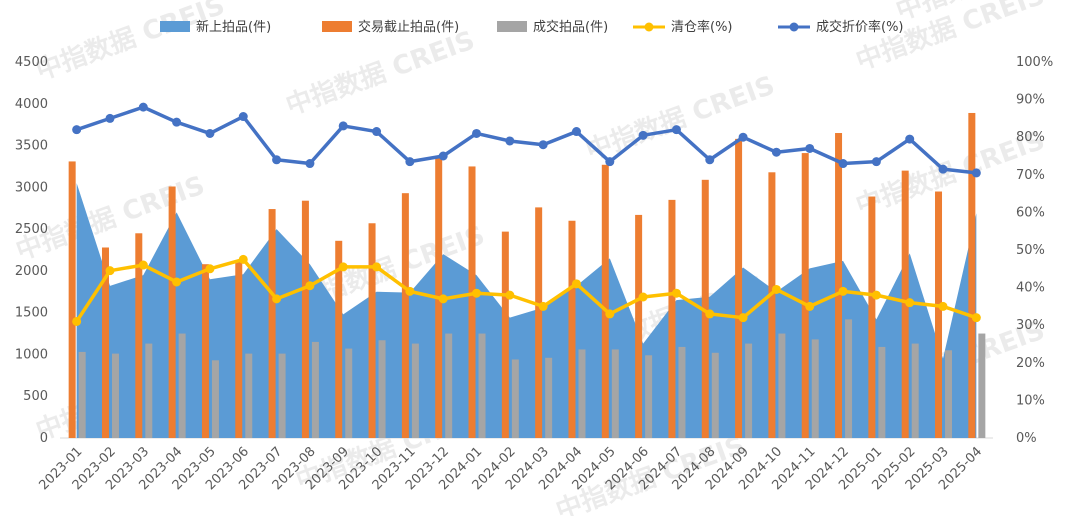 This screenshot has width=1068, height=516. Describe the element at coordinates (31, 229) in the screenshot. I see `left-tick-label: 2500` at that location.